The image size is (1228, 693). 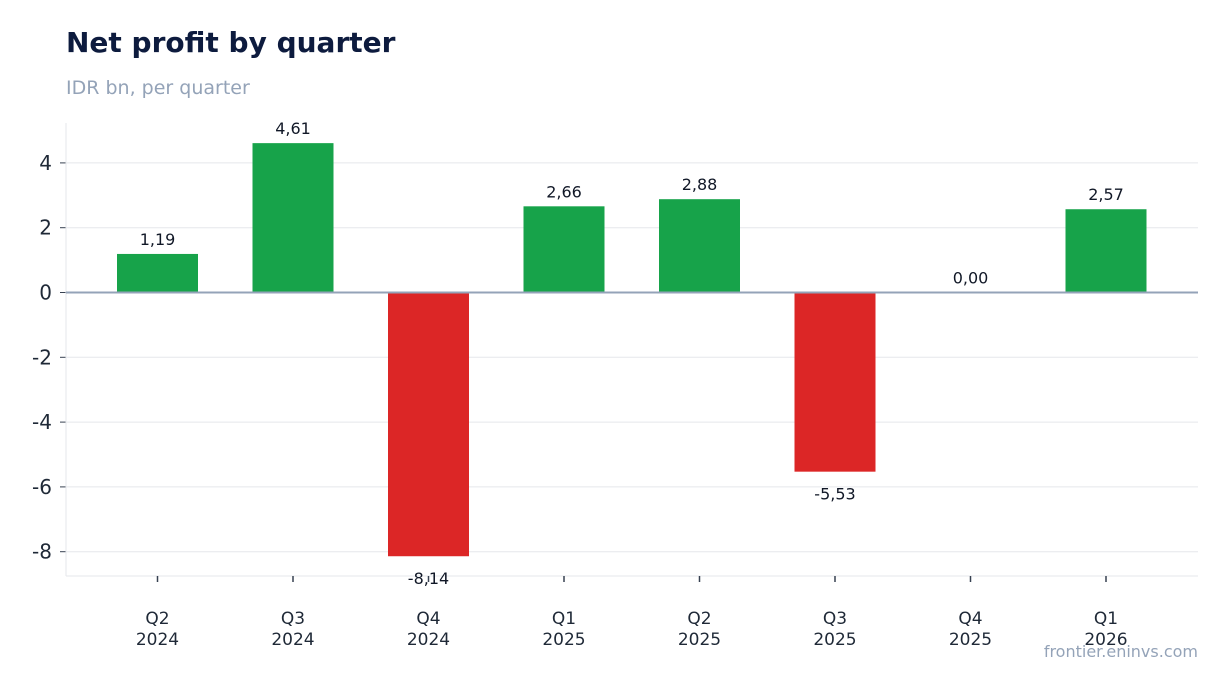 I want to click on y-tick-label: 2, so click(x=45, y=228).